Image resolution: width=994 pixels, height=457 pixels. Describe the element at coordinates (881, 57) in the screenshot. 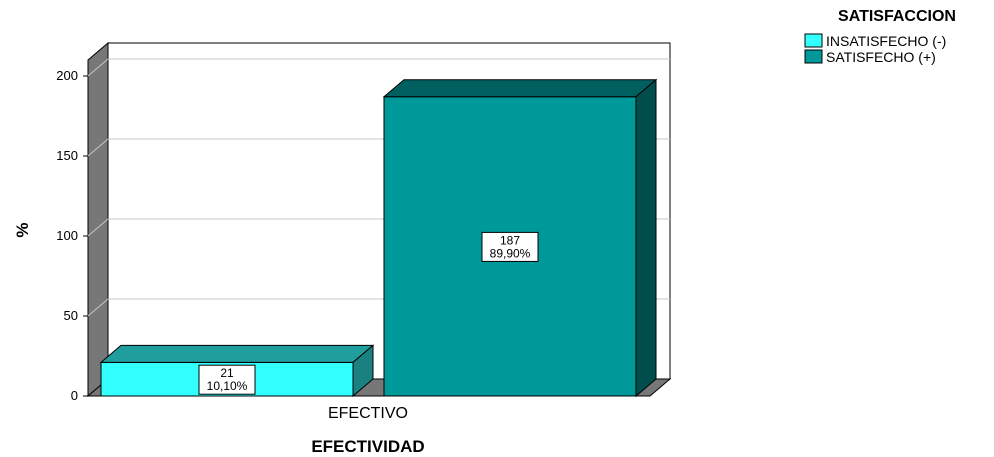

I see `legend-label-satisfecho: SATISFECHO (+)` at that location.